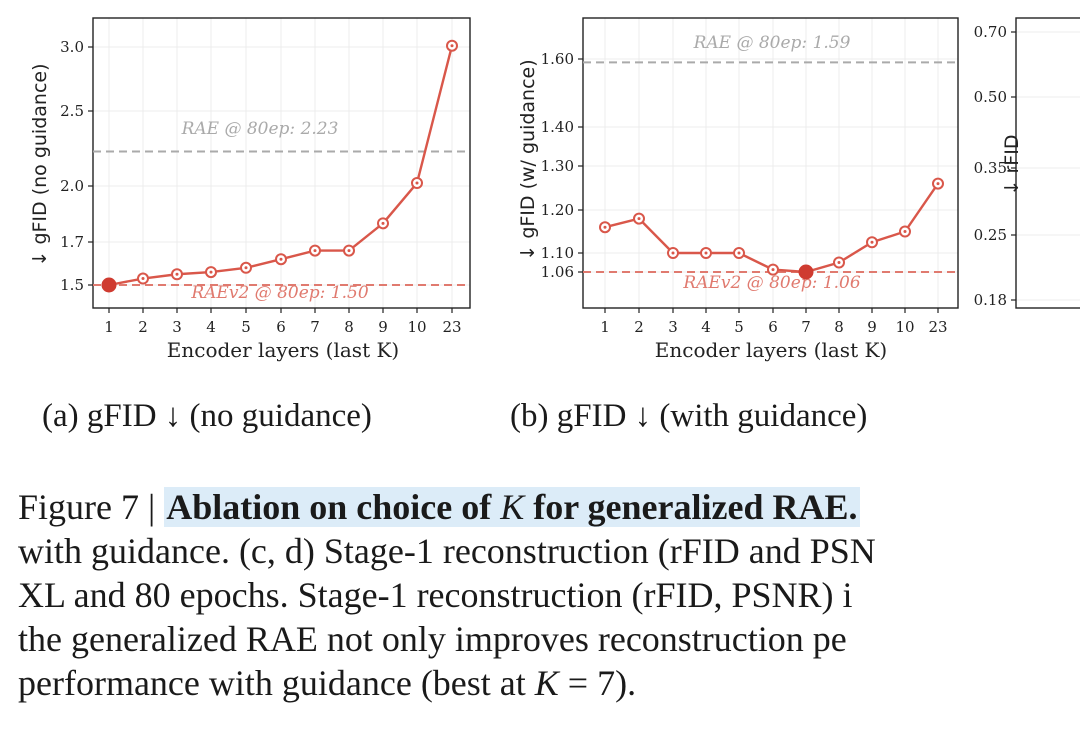 The image size is (1080, 744). Describe the element at coordinates (315, 327) in the screenshot. I see `panel-a-xtick-label-6: 7` at that location.